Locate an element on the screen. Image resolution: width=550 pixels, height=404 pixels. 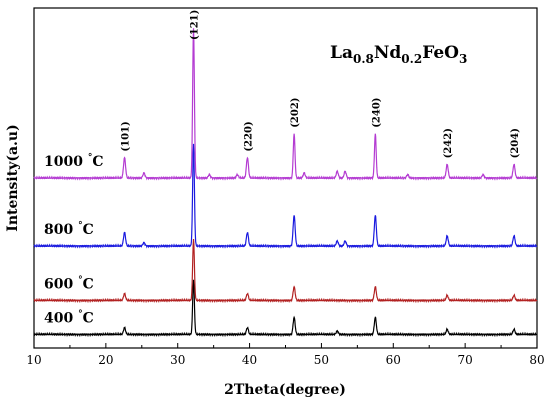
series-label-400: 400 °C is located at coordinates (69, 317).